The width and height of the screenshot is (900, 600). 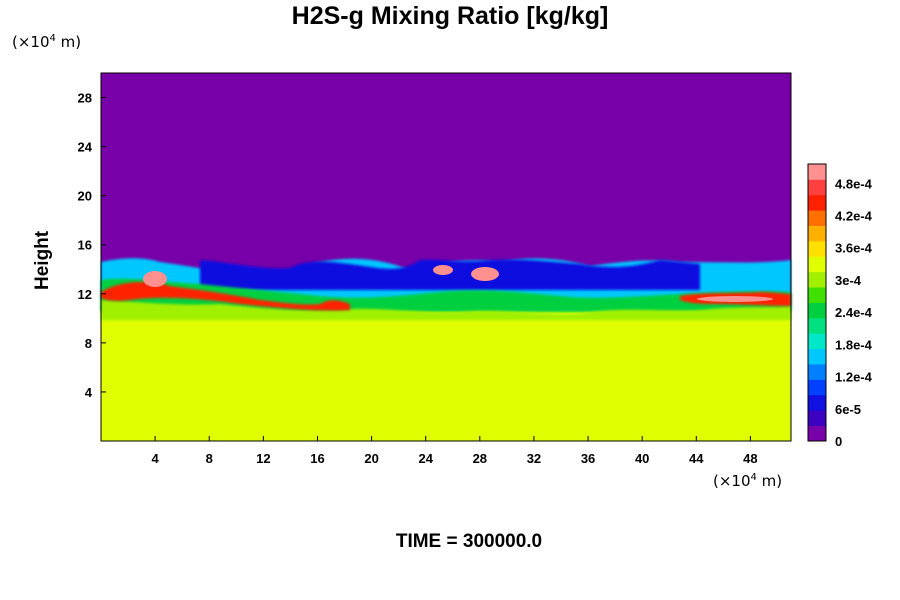 What do you see at coordinates (31, 42) in the screenshot?
I see `y-unit-base: (×10` at bounding box center [31, 42].